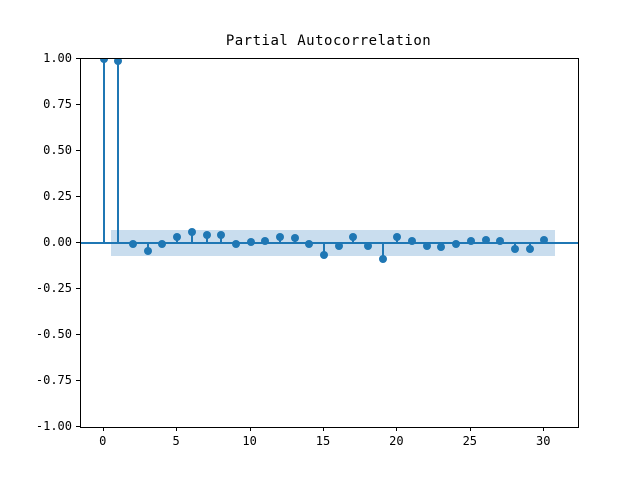  Describe the element at coordinates (328, 41) in the screenshot. I see `chart-title: Partial Autocorrelation` at that location.